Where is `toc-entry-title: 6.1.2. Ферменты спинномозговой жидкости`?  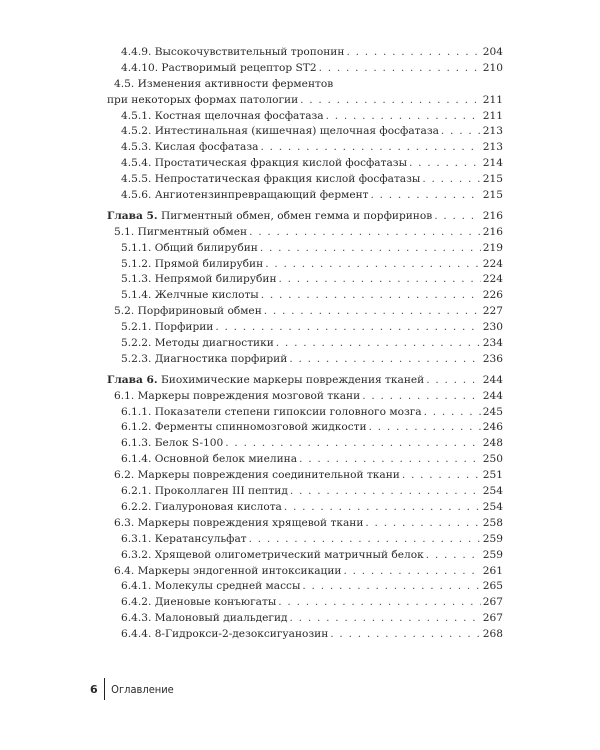
toc-entry-title: 6.1.2. Ферменты спинномозговой жидкости is located at coordinates (244, 428).